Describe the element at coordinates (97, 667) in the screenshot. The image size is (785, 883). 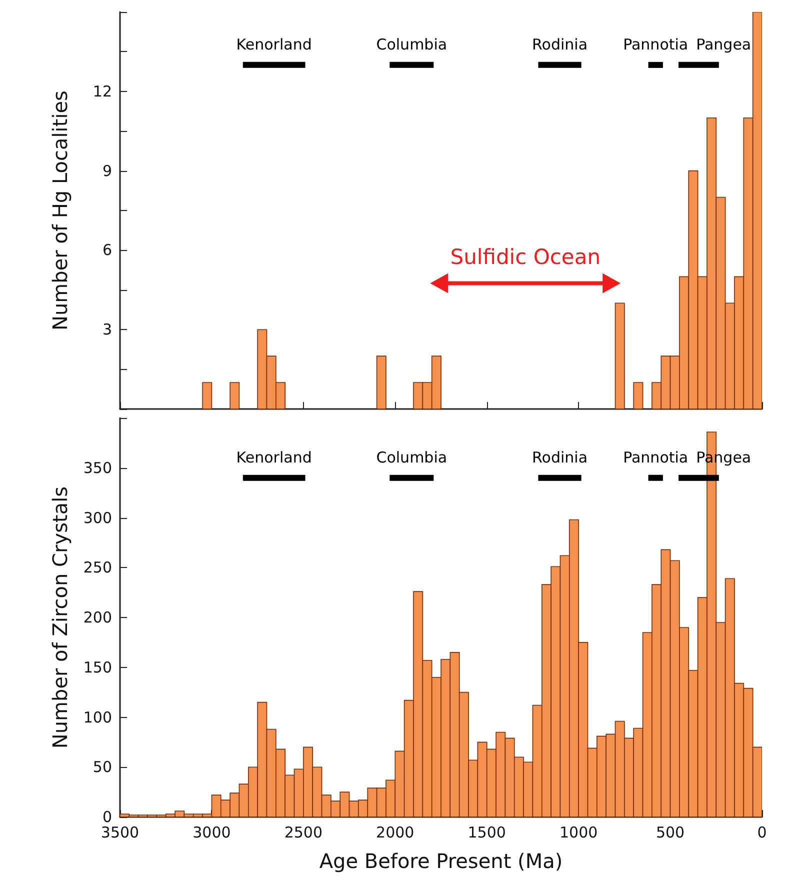
I see `y-tick-label: 150` at that location.